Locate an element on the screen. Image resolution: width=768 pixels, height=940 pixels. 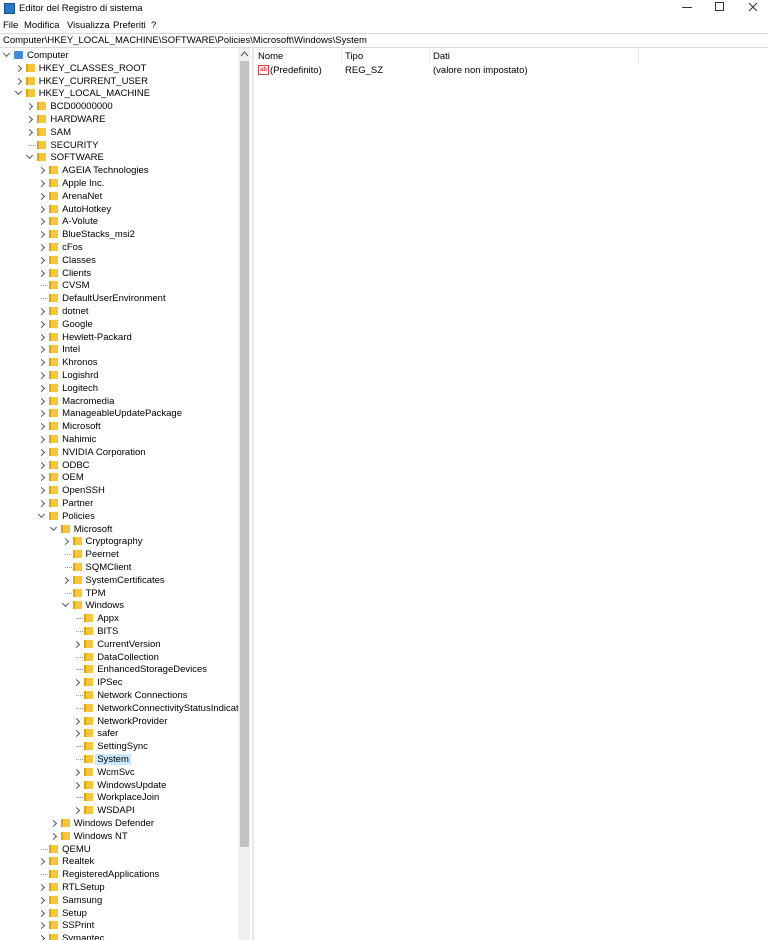
node-label: HKEY_CURRENT_USER is located at coordinates (93, 81).